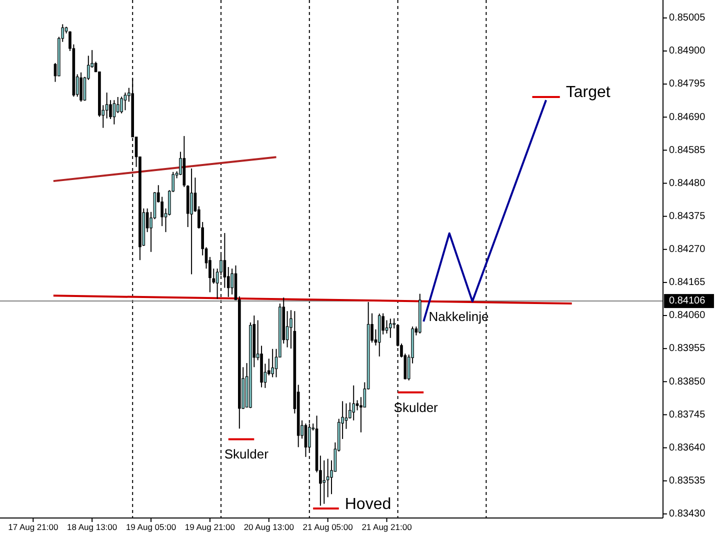  Describe the element at coordinates (269, 527) in the screenshot. I see `x-tick-label: 20 Aug 13:00` at that location.